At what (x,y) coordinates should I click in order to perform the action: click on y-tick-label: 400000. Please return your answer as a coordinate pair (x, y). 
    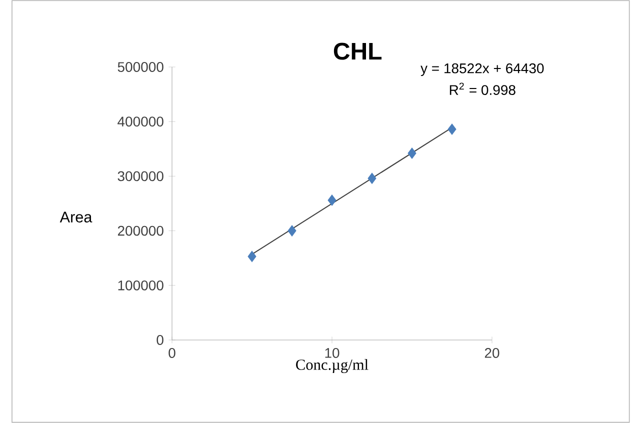
    Looking at the image, I should click on (141, 121).